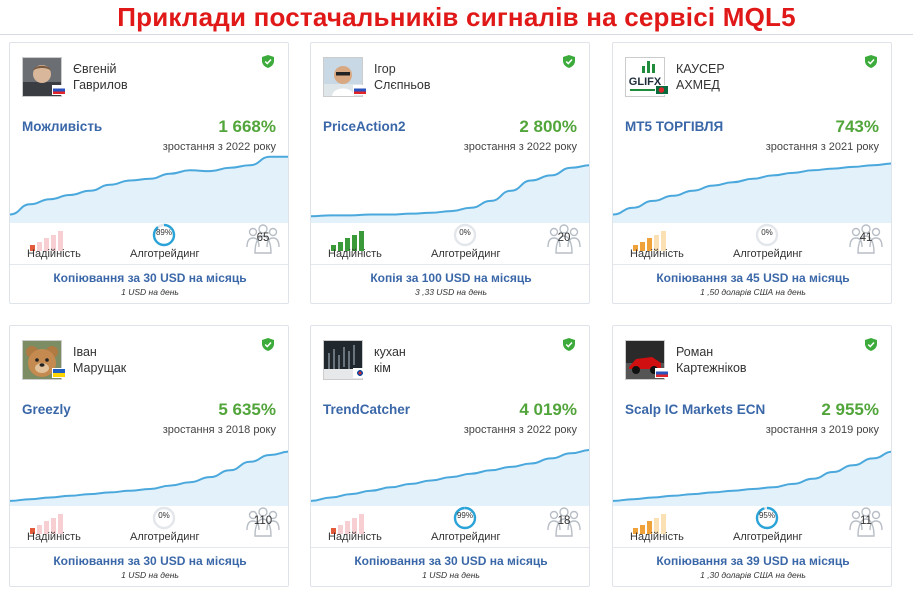 This screenshot has width=913, height=600. I want to click on growth-value: 1 668%, so click(247, 126).